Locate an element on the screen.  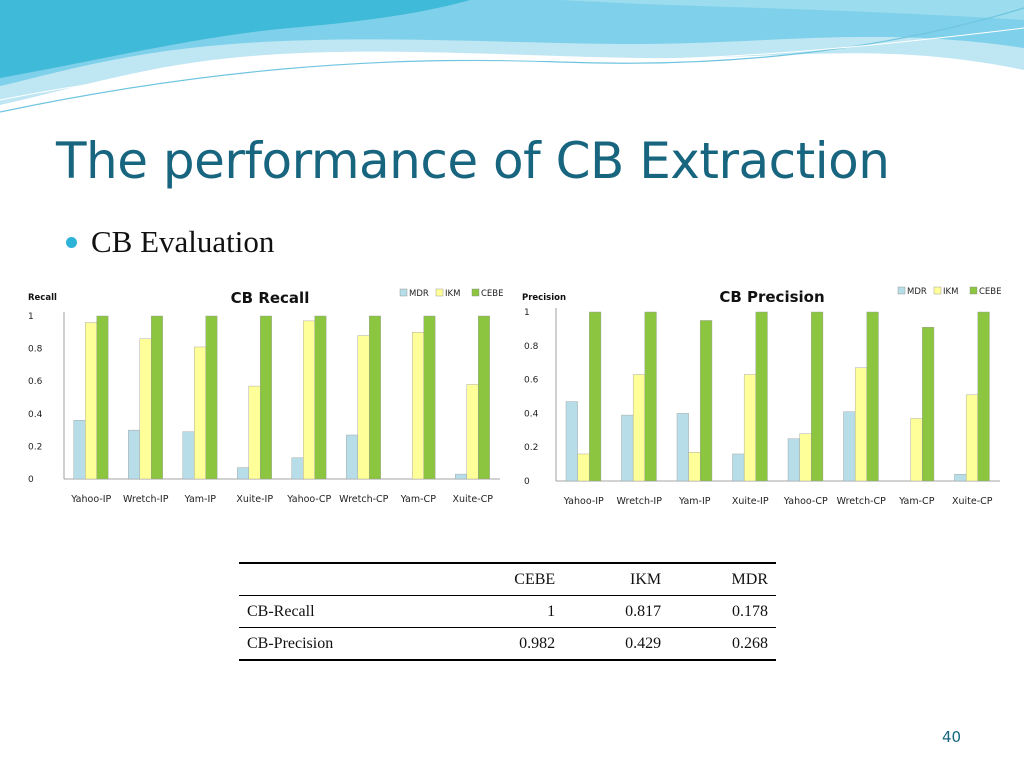
table-header-row: CEBE IKM MDR is located at coordinates (507, 579).